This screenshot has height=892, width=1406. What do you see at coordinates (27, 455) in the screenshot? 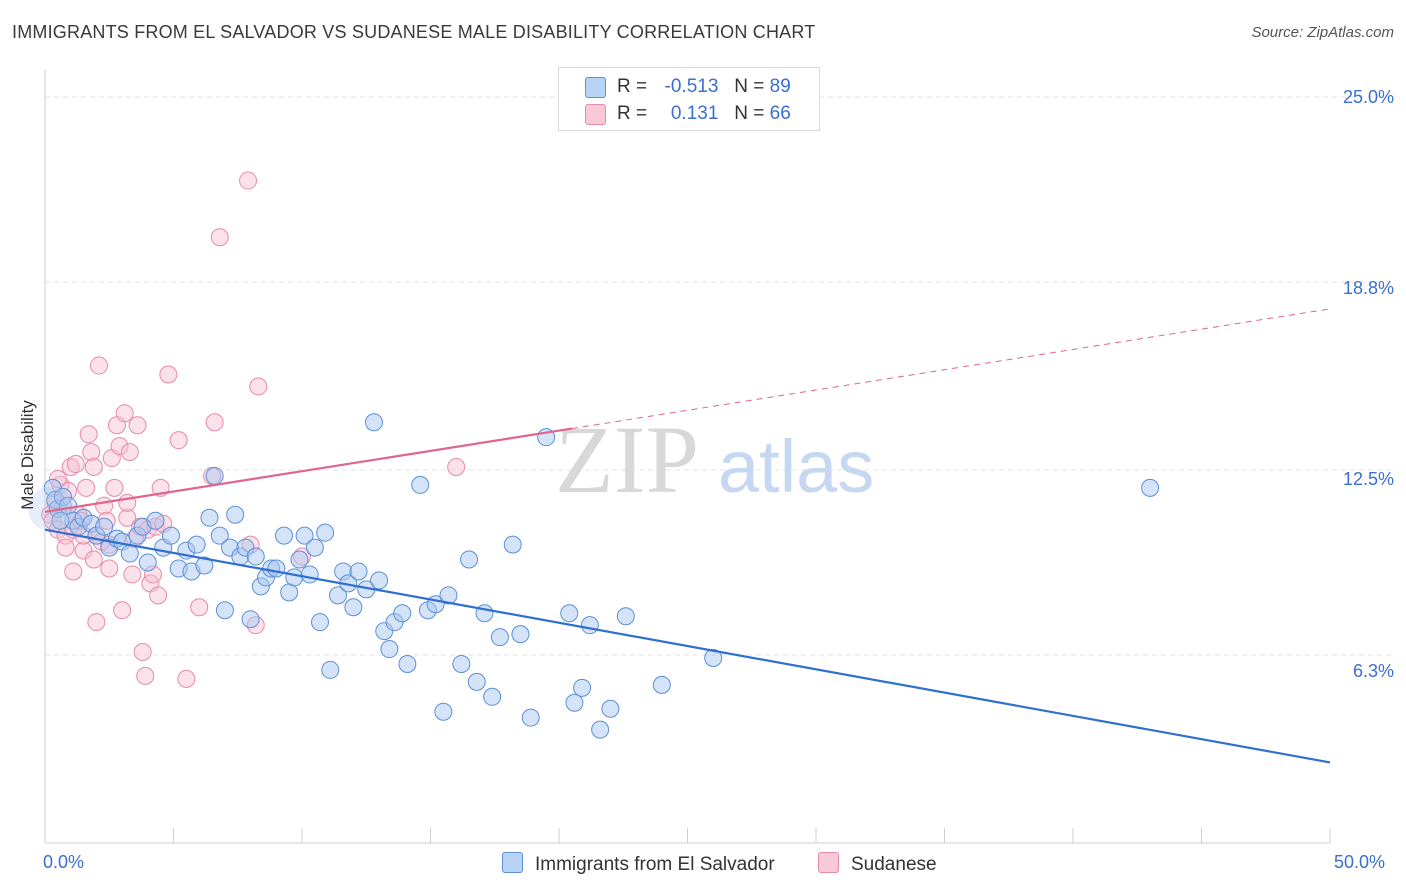
I see `y-axis-label: Male Disability` at bounding box center [27, 455].